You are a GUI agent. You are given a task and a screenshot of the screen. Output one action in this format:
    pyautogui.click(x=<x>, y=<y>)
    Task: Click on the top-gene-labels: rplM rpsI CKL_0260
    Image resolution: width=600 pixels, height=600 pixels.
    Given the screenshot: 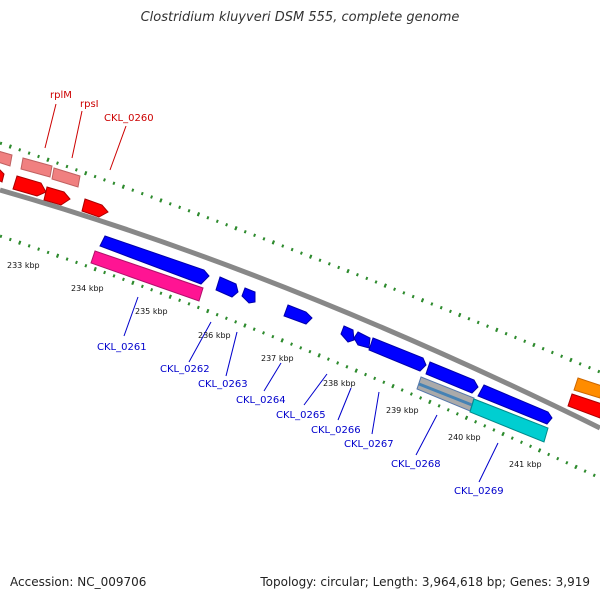 What is the action you would take?
    pyautogui.click(x=102, y=107)
    